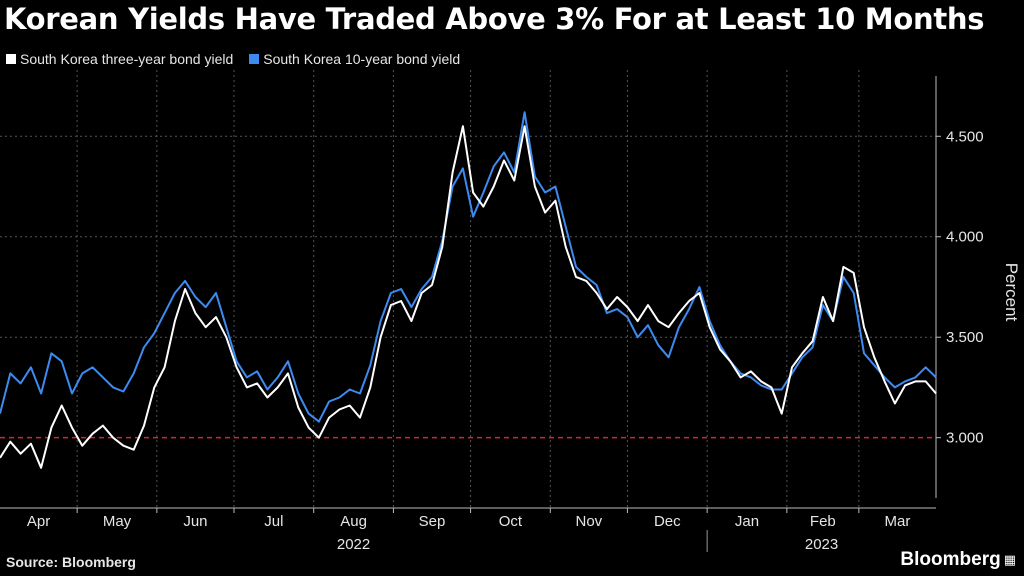  I want to click on x-tick-label: Jan, so click(747, 521).